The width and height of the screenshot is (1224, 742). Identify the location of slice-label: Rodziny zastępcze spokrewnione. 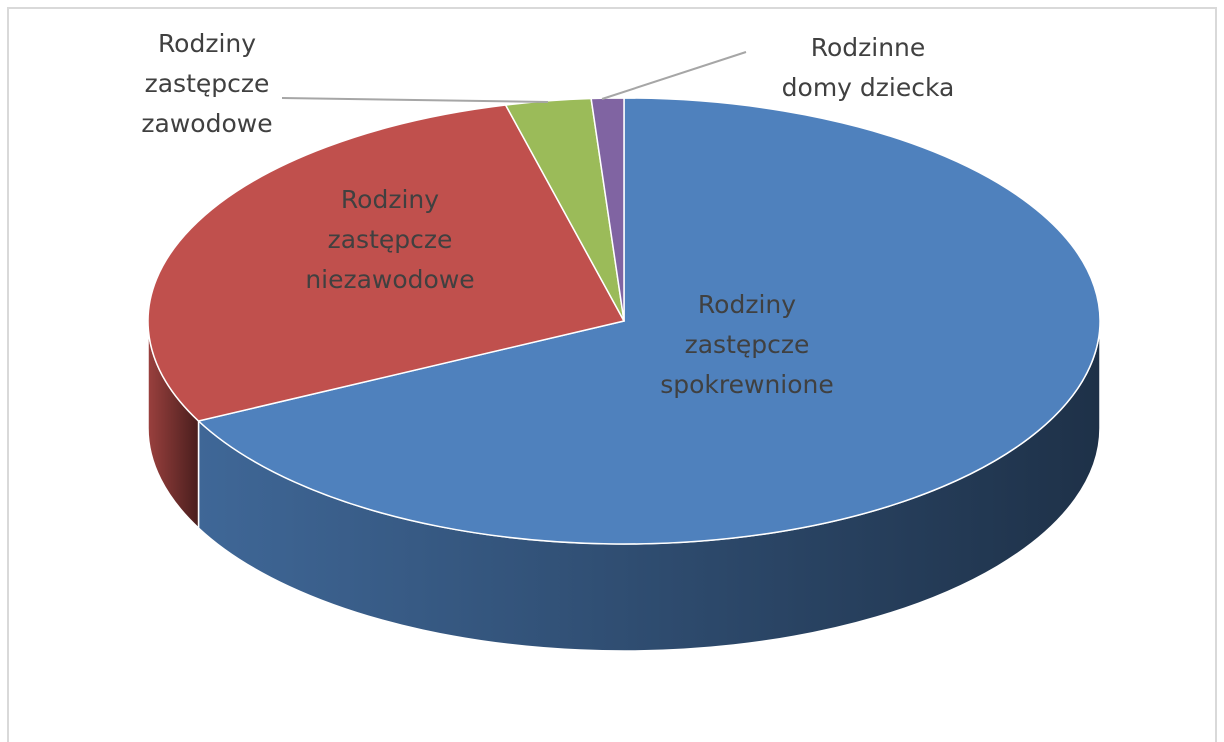
(747, 344).